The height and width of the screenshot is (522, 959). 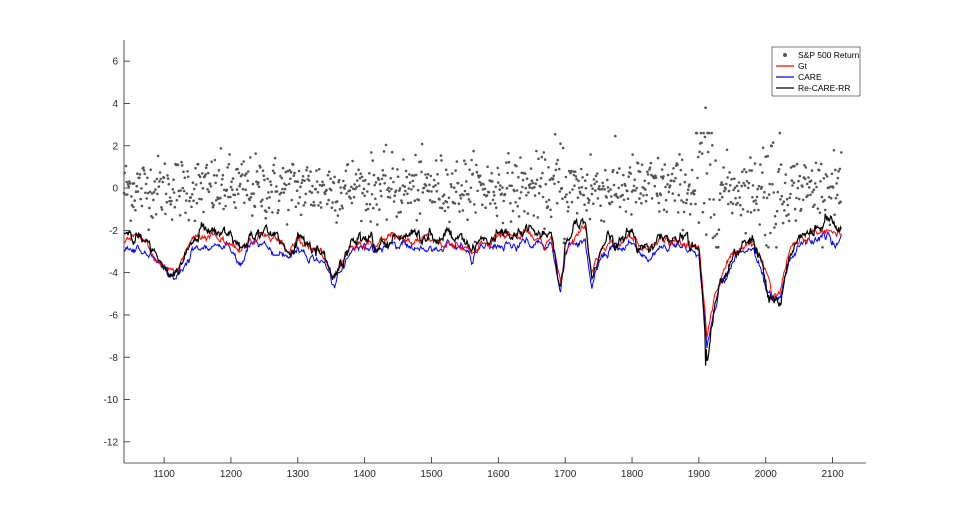 I want to click on y-tick-label: -8, so click(x=113, y=358).